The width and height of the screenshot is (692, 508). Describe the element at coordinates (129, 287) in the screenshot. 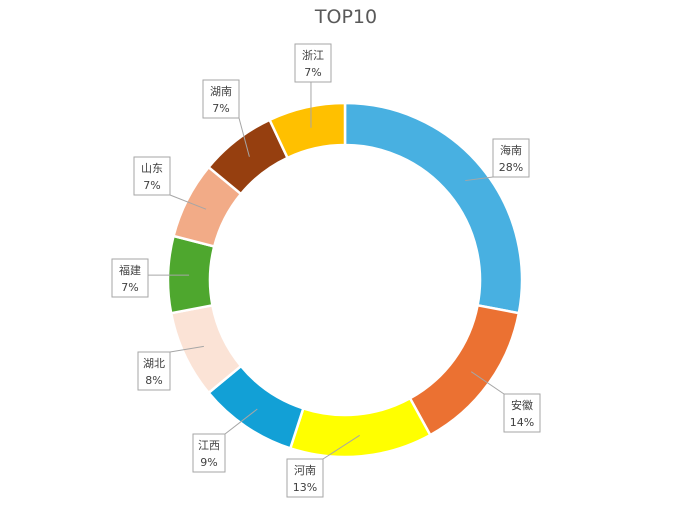

I see `slice-percent-5: 7%` at that location.